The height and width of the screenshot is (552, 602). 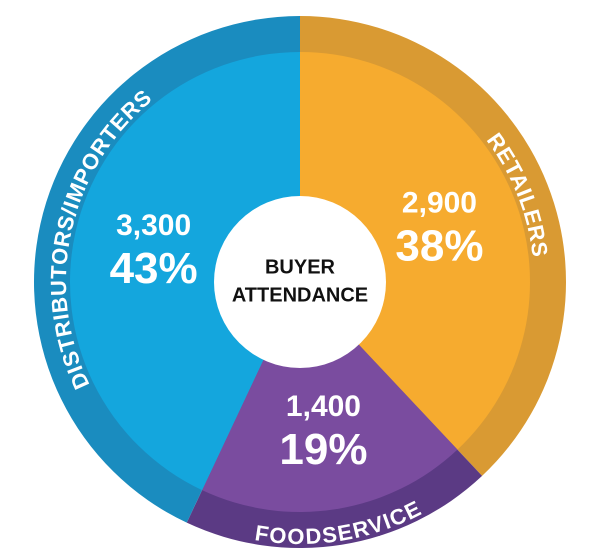 I want to click on share-label: 43%, so click(x=154, y=268).